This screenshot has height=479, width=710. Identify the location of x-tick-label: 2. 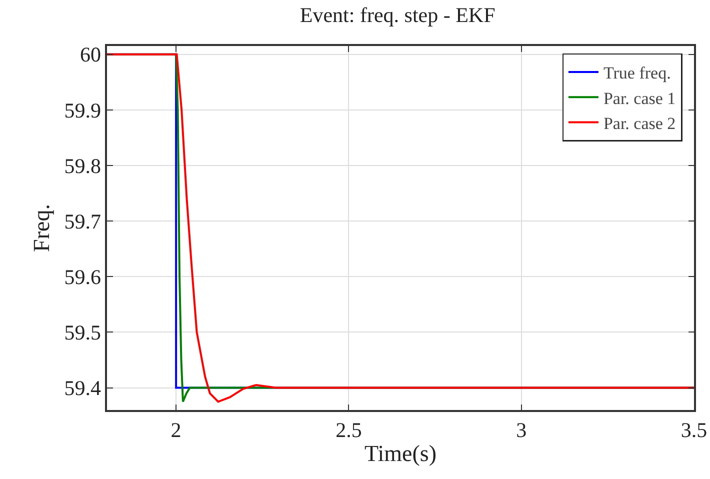
(176, 430).